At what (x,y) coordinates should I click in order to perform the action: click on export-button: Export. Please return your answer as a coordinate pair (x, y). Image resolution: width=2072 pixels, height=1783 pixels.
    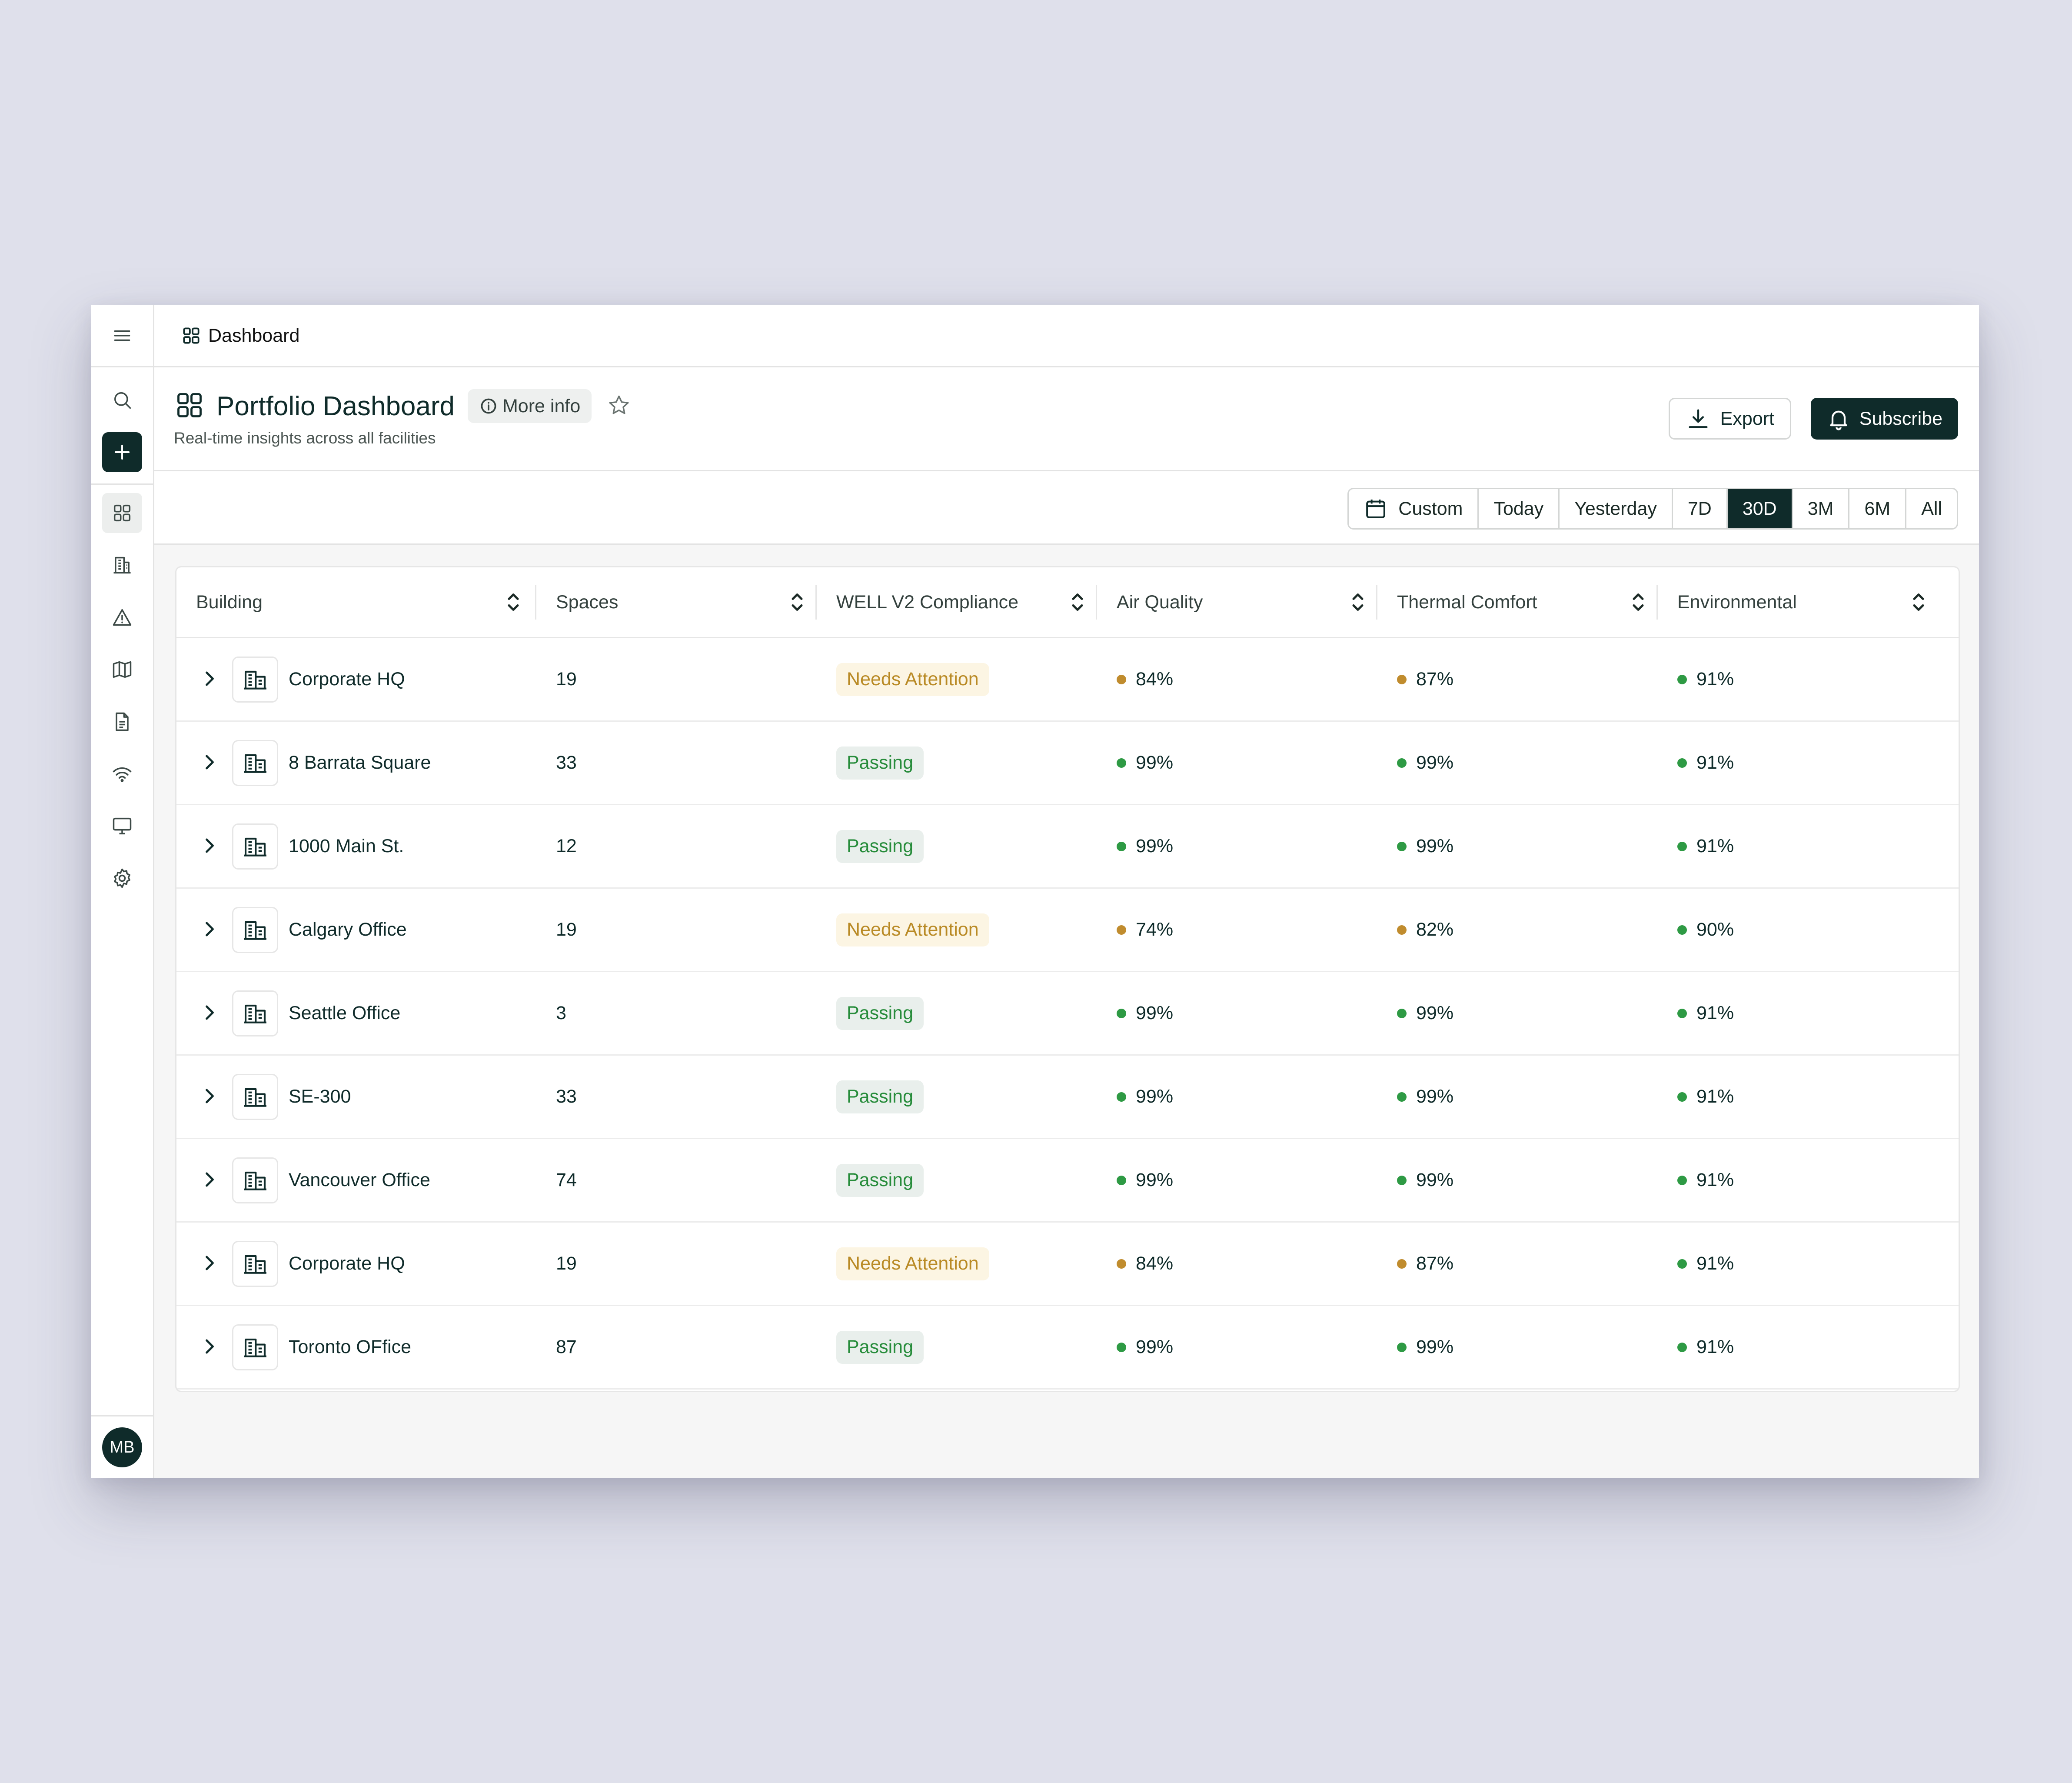
    Looking at the image, I should click on (1729, 419).